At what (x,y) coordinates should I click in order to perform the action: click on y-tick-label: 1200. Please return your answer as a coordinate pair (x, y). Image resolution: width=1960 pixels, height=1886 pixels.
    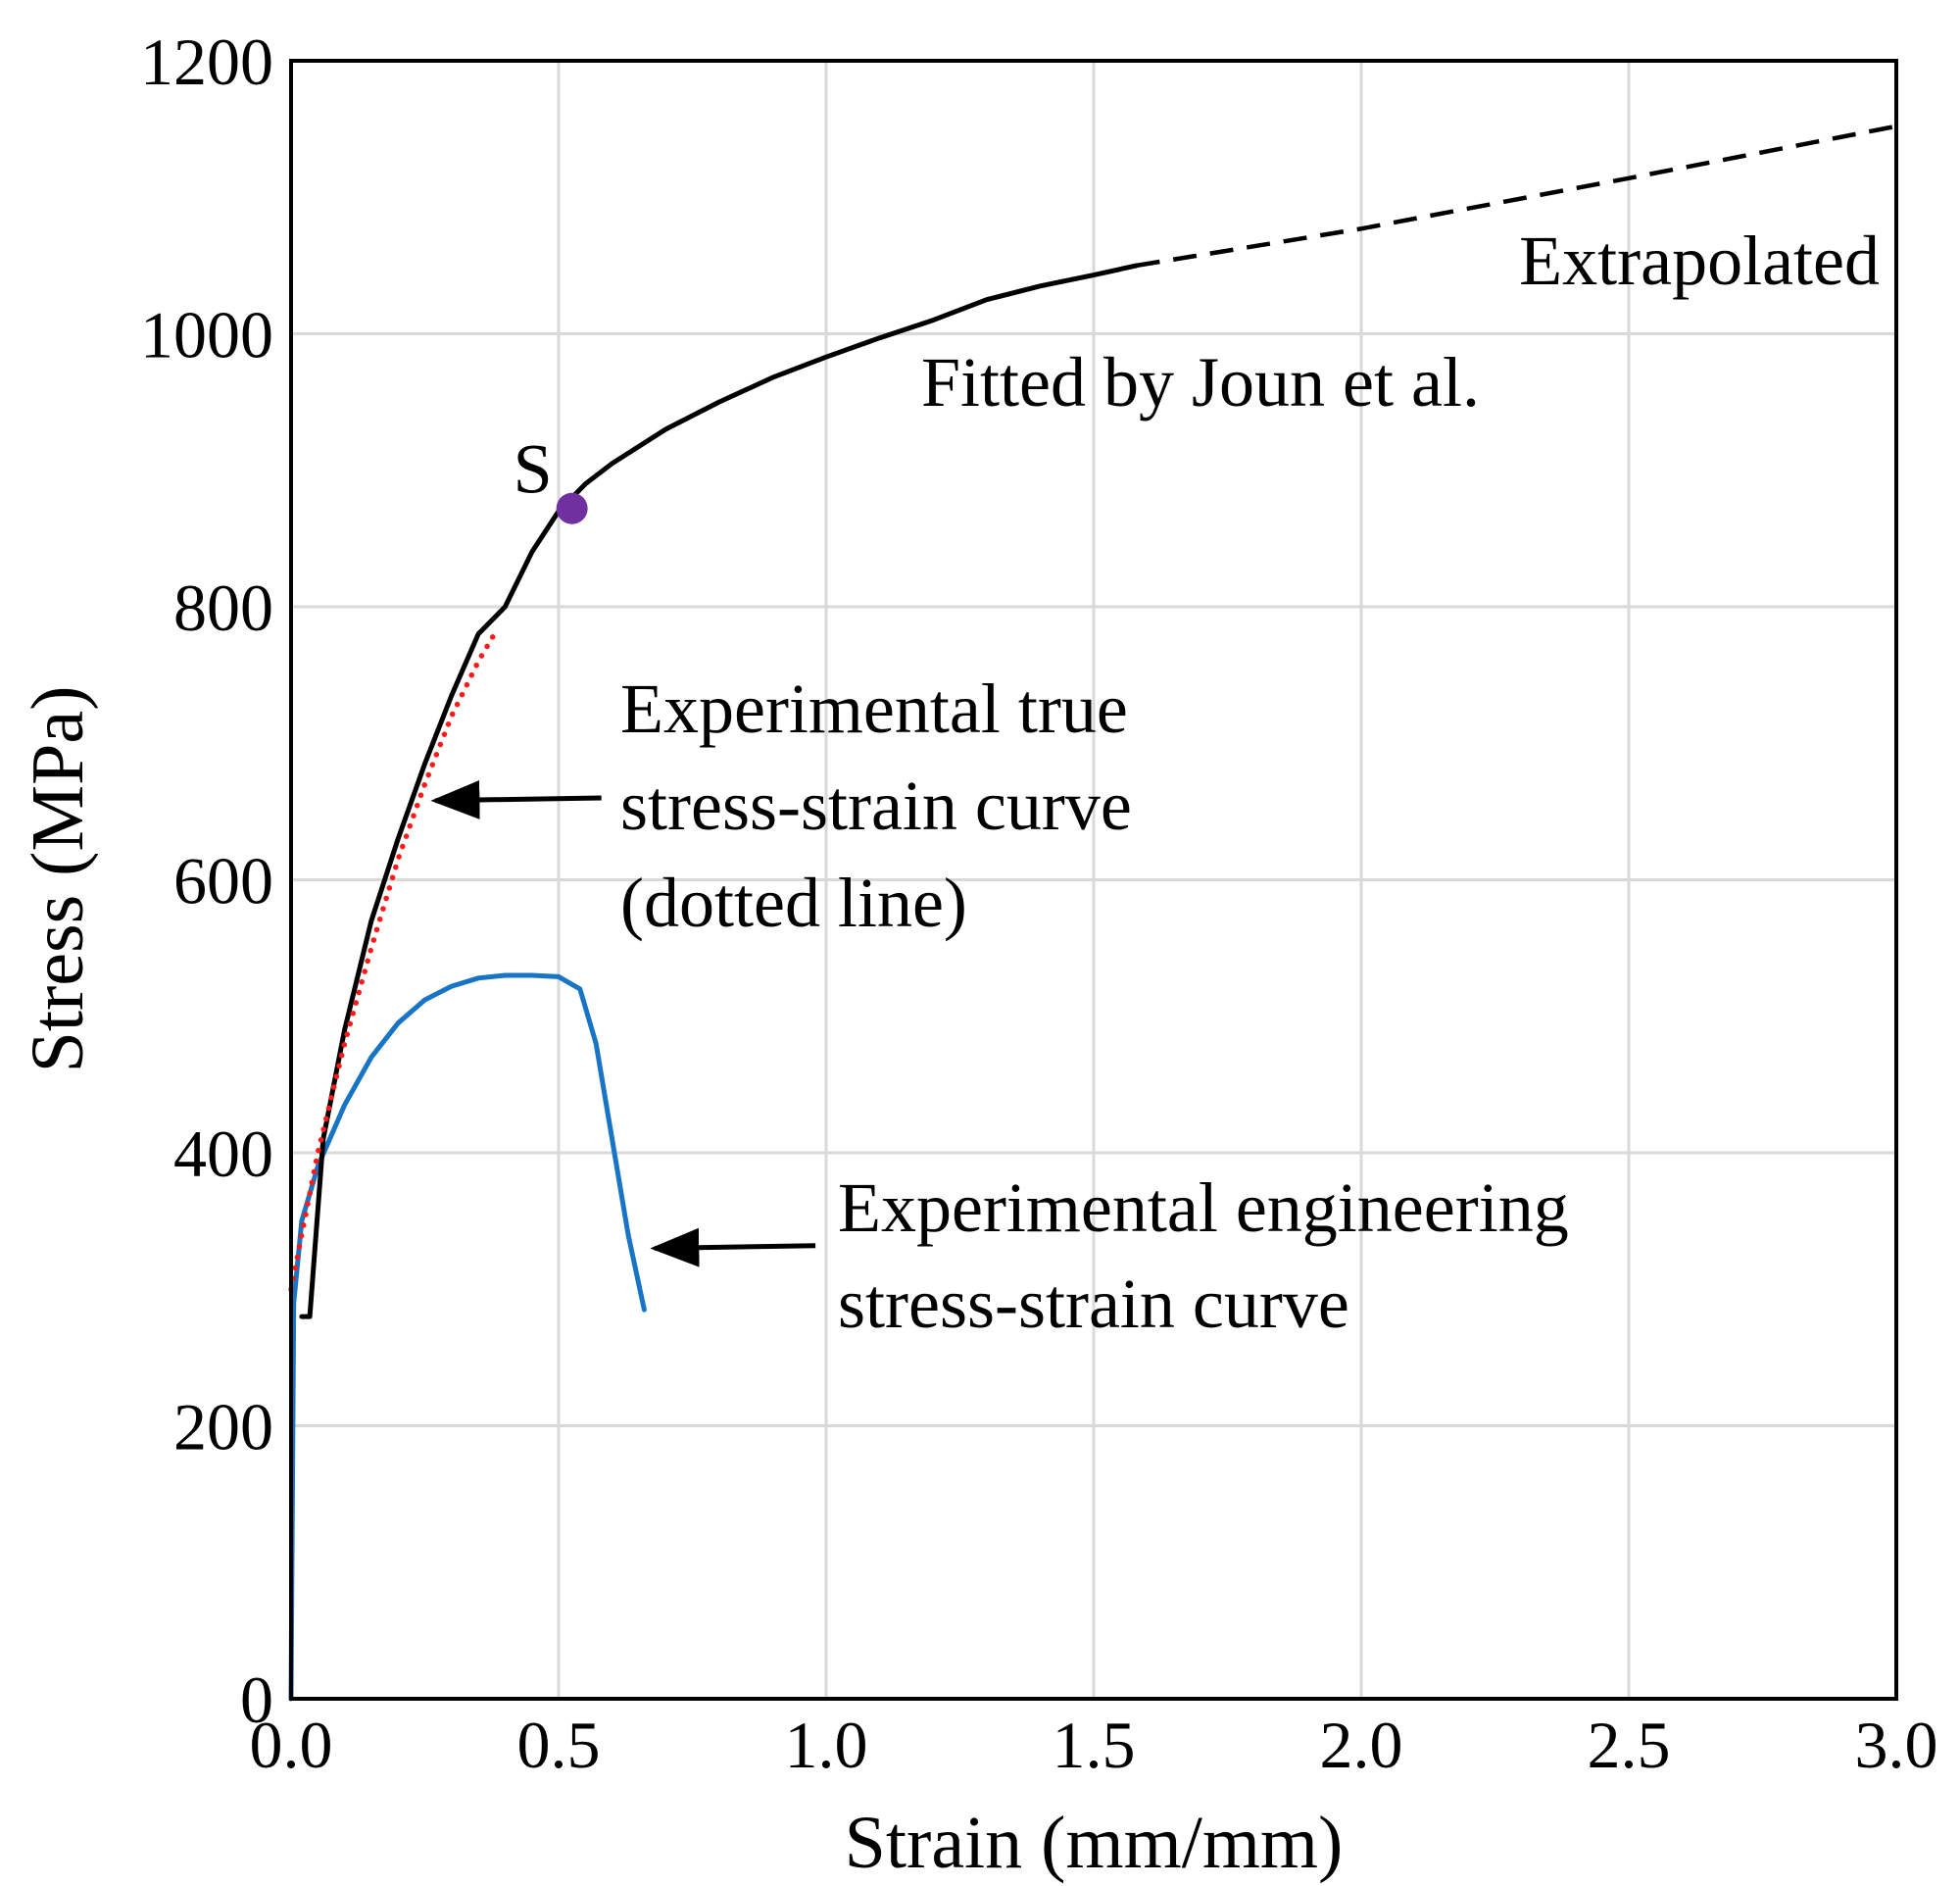
    Looking at the image, I should click on (206, 62).